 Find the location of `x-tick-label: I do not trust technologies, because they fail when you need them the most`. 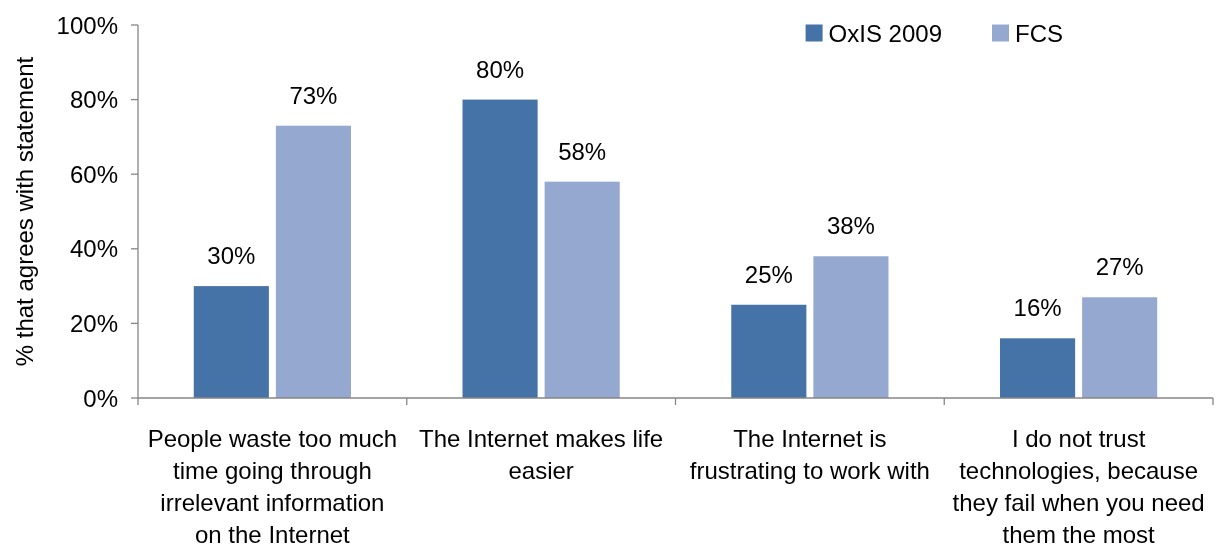

x-tick-label: I do not trust technologies, because they fail when you need them the most is located at coordinates (1078, 486).